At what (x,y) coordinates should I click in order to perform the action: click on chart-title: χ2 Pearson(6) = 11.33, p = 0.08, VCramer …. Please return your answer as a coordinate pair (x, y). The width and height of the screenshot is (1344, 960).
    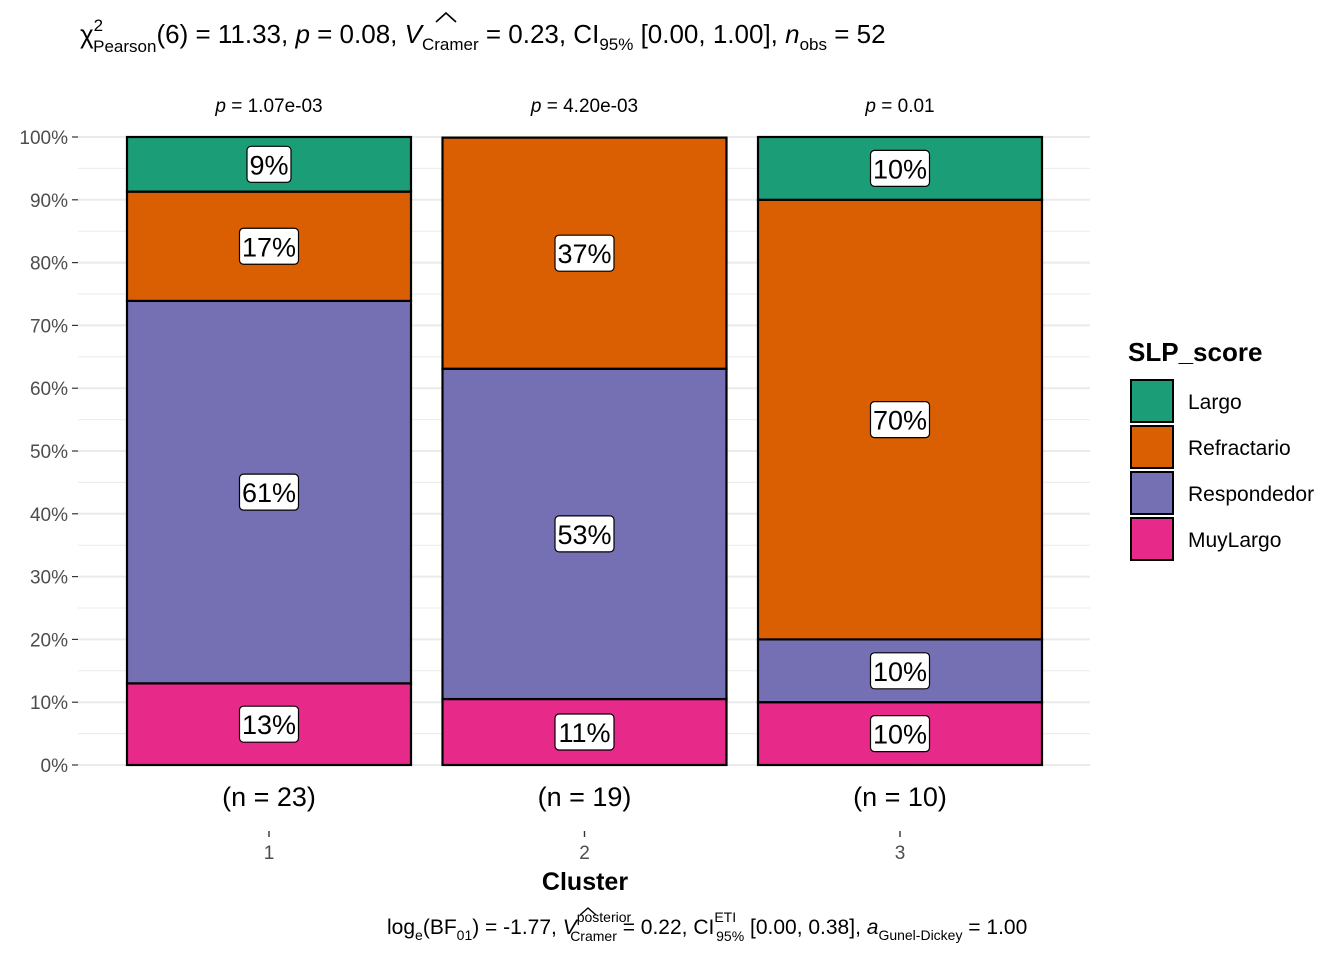
    Looking at the image, I should click on (483, 36).